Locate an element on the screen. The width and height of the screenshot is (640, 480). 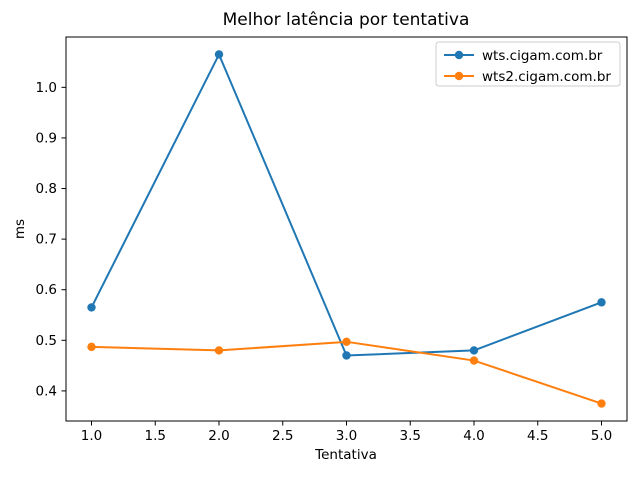
x-tick-label: 3.0 is located at coordinates (346, 436).